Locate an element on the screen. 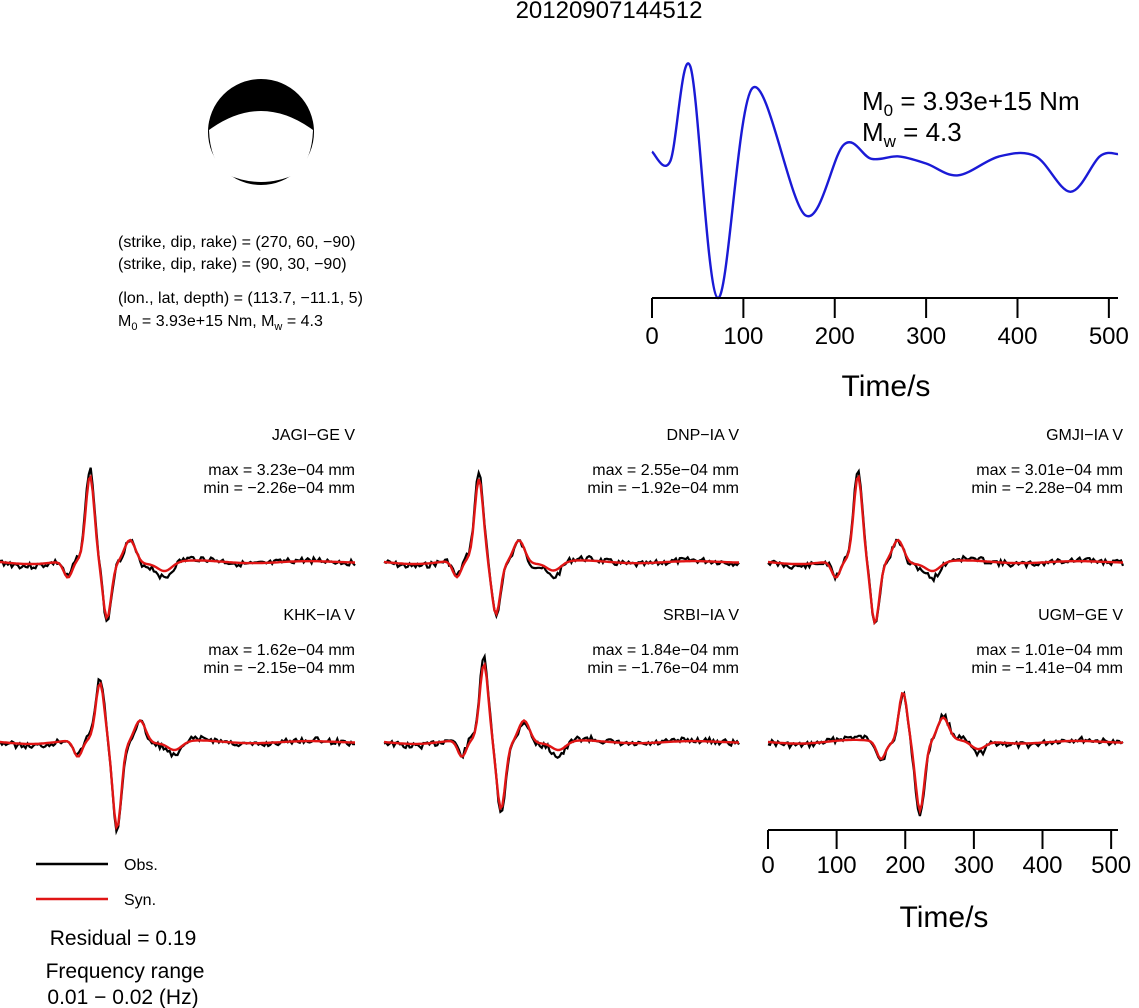 The height and width of the screenshot is (1008, 1139). wave-tick-label: 0 is located at coordinates (767, 865).